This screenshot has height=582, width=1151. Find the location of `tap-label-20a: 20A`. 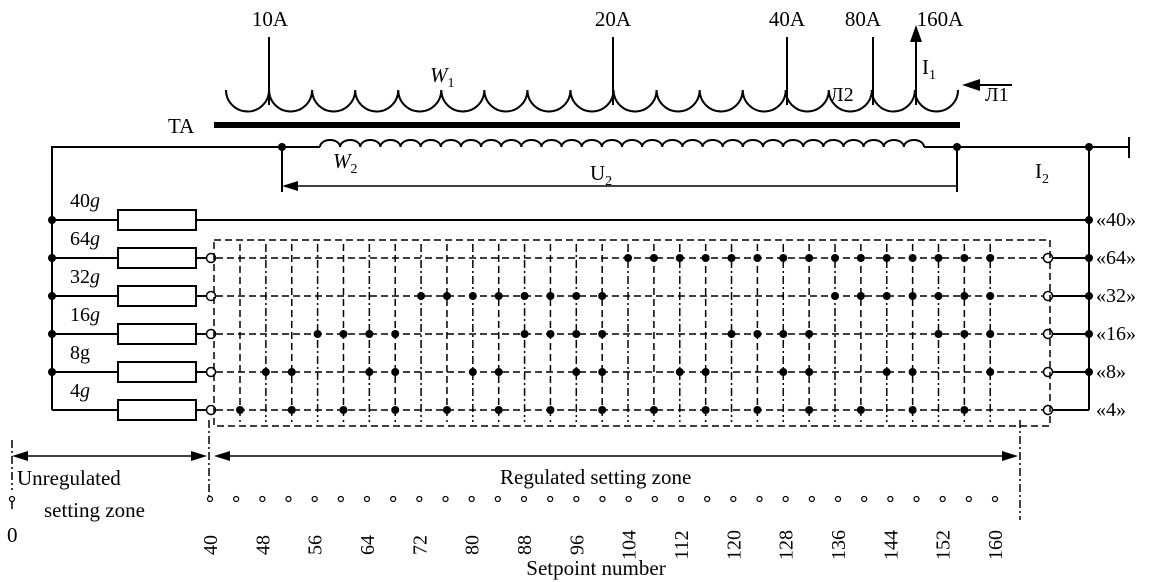

tap-label-20a: 20A is located at coordinates (613, 19).